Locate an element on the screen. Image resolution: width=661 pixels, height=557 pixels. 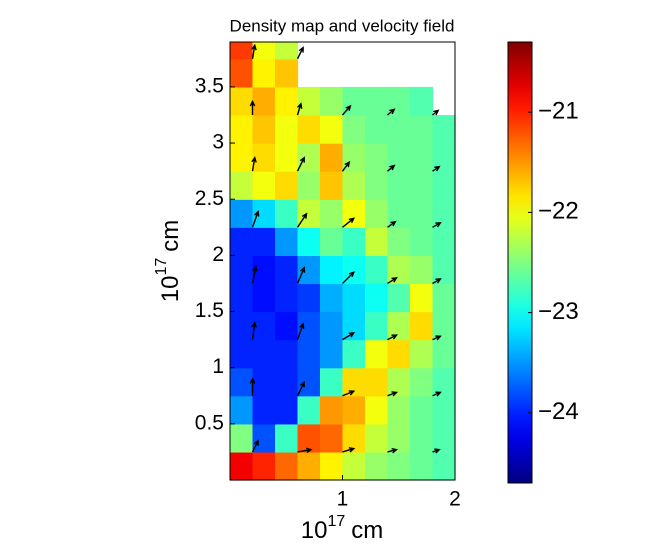
y-tick-label: 1.5 is located at coordinates (209, 310).